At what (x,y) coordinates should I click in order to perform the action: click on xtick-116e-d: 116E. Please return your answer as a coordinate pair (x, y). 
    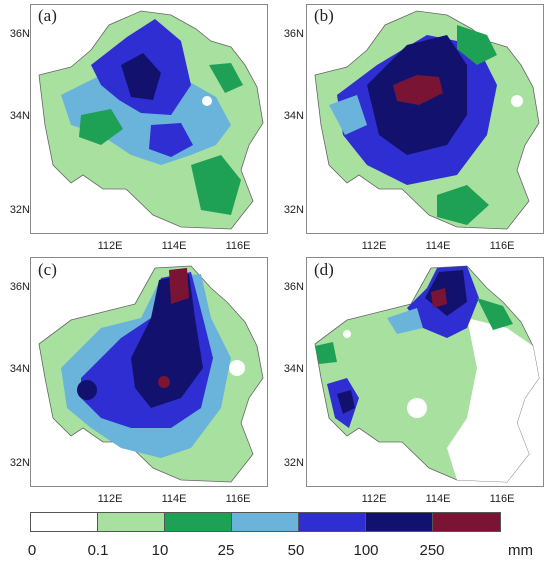
    Looking at the image, I should click on (502, 499).